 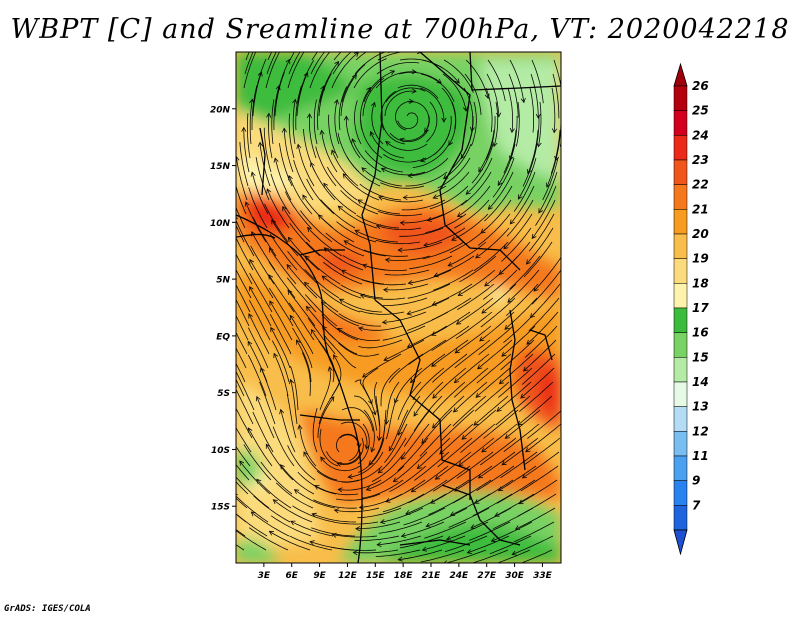 I want to click on colorbar-label: 23, so click(x=700, y=160).